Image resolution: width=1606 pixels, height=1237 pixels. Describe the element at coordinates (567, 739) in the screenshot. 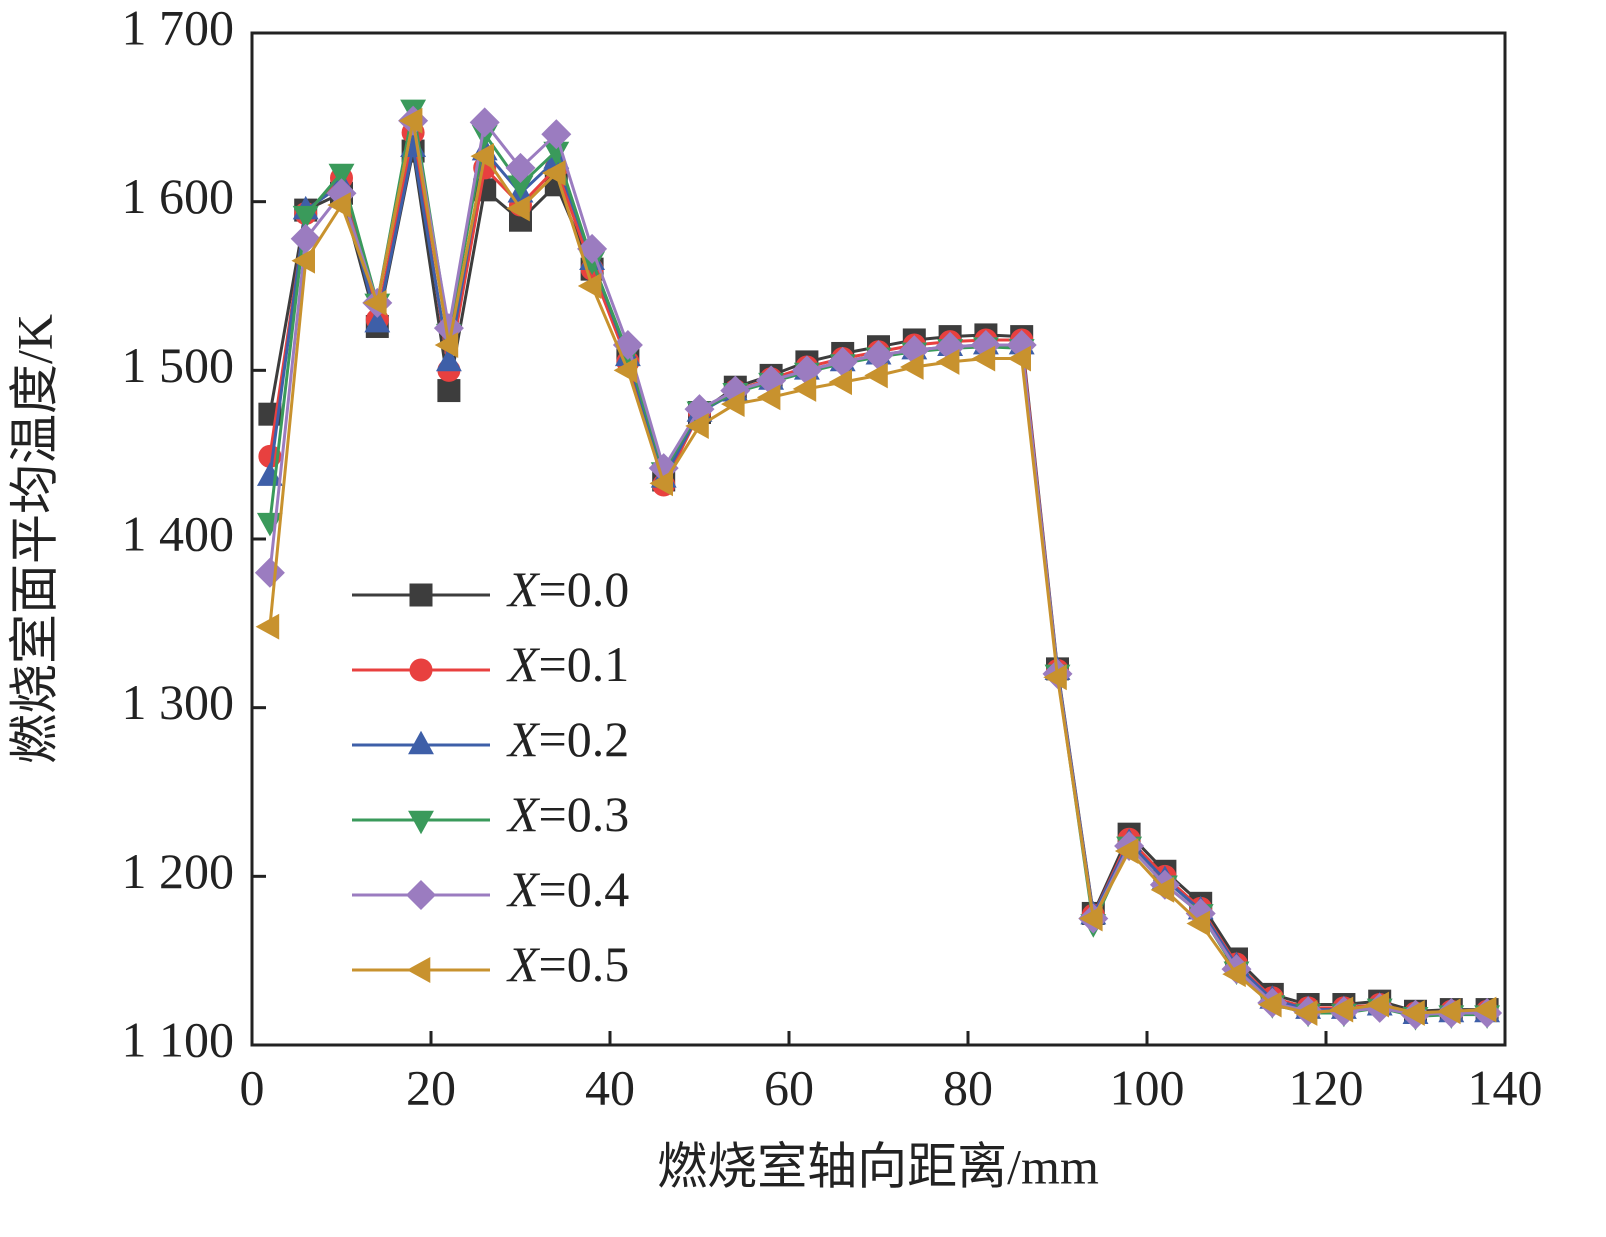

I see `legend-label: X=0.2` at that location.